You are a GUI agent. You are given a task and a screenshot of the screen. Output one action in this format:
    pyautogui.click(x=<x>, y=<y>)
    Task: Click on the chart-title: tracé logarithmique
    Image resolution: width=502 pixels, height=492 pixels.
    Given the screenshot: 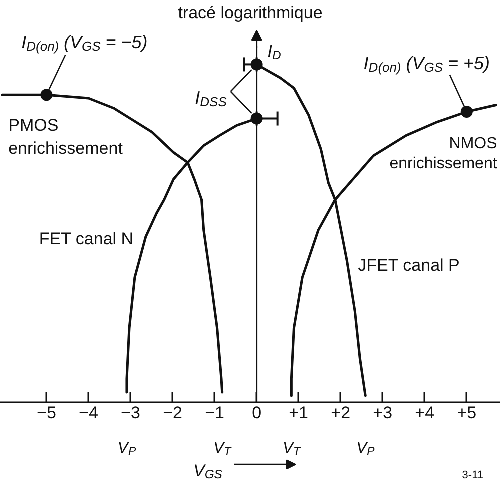 What is the action you would take?
    pyautogui.click(x=250, y=13)
    